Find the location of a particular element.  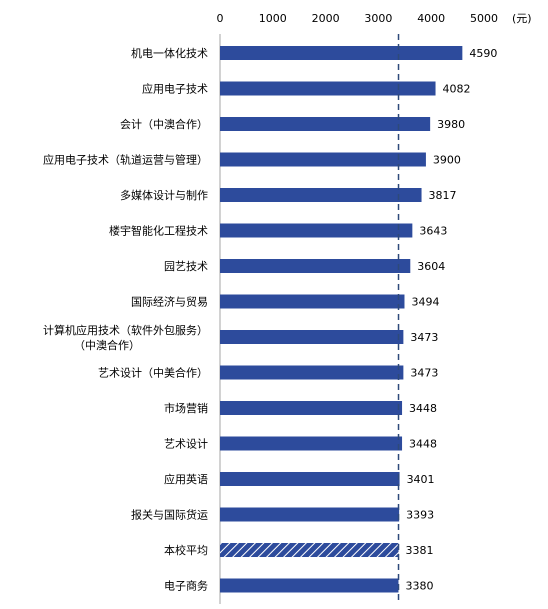

data-label: 3381 is located at coordinates (420, 550).